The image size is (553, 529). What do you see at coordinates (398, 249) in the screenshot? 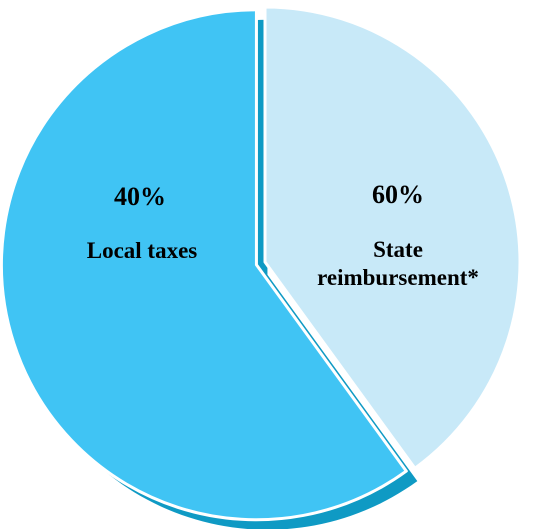
I see `slice-category-label-state-line1: State` at bounding box center [398, 249].